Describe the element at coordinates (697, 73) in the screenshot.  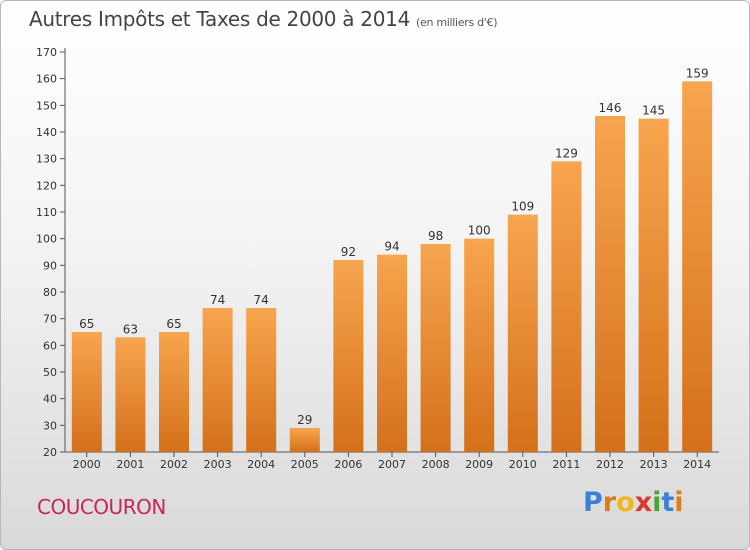
I see `data-label-2014: 159` at that location.